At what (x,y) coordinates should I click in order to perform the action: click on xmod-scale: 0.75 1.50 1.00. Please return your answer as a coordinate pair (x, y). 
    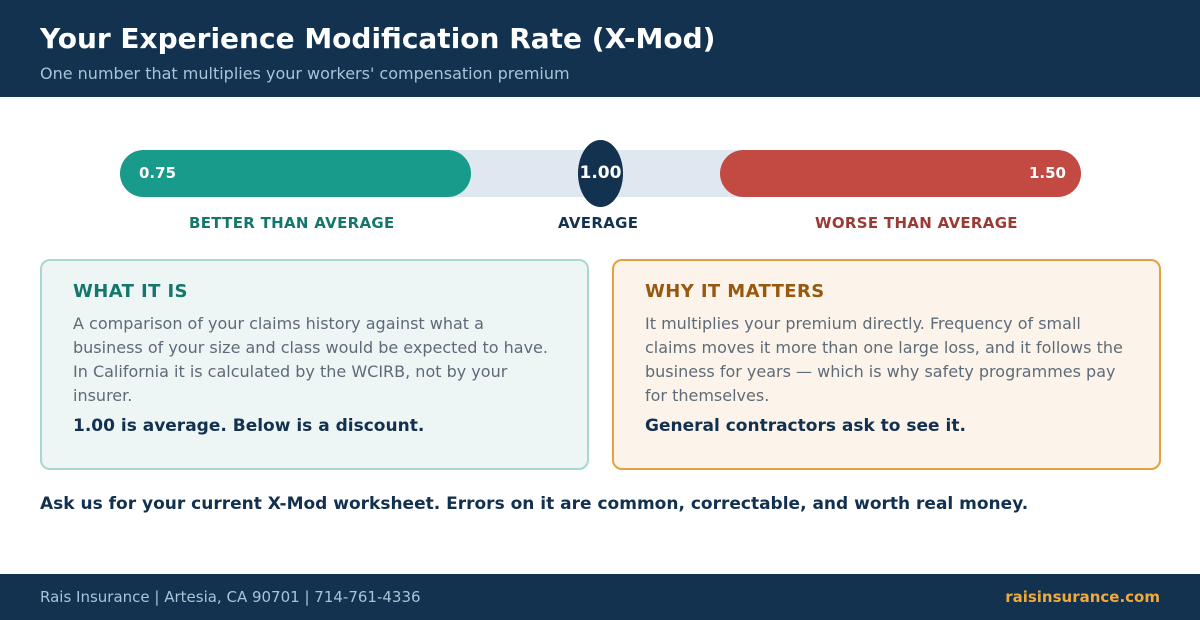
    Looking at the image, I should click on (600, 173).